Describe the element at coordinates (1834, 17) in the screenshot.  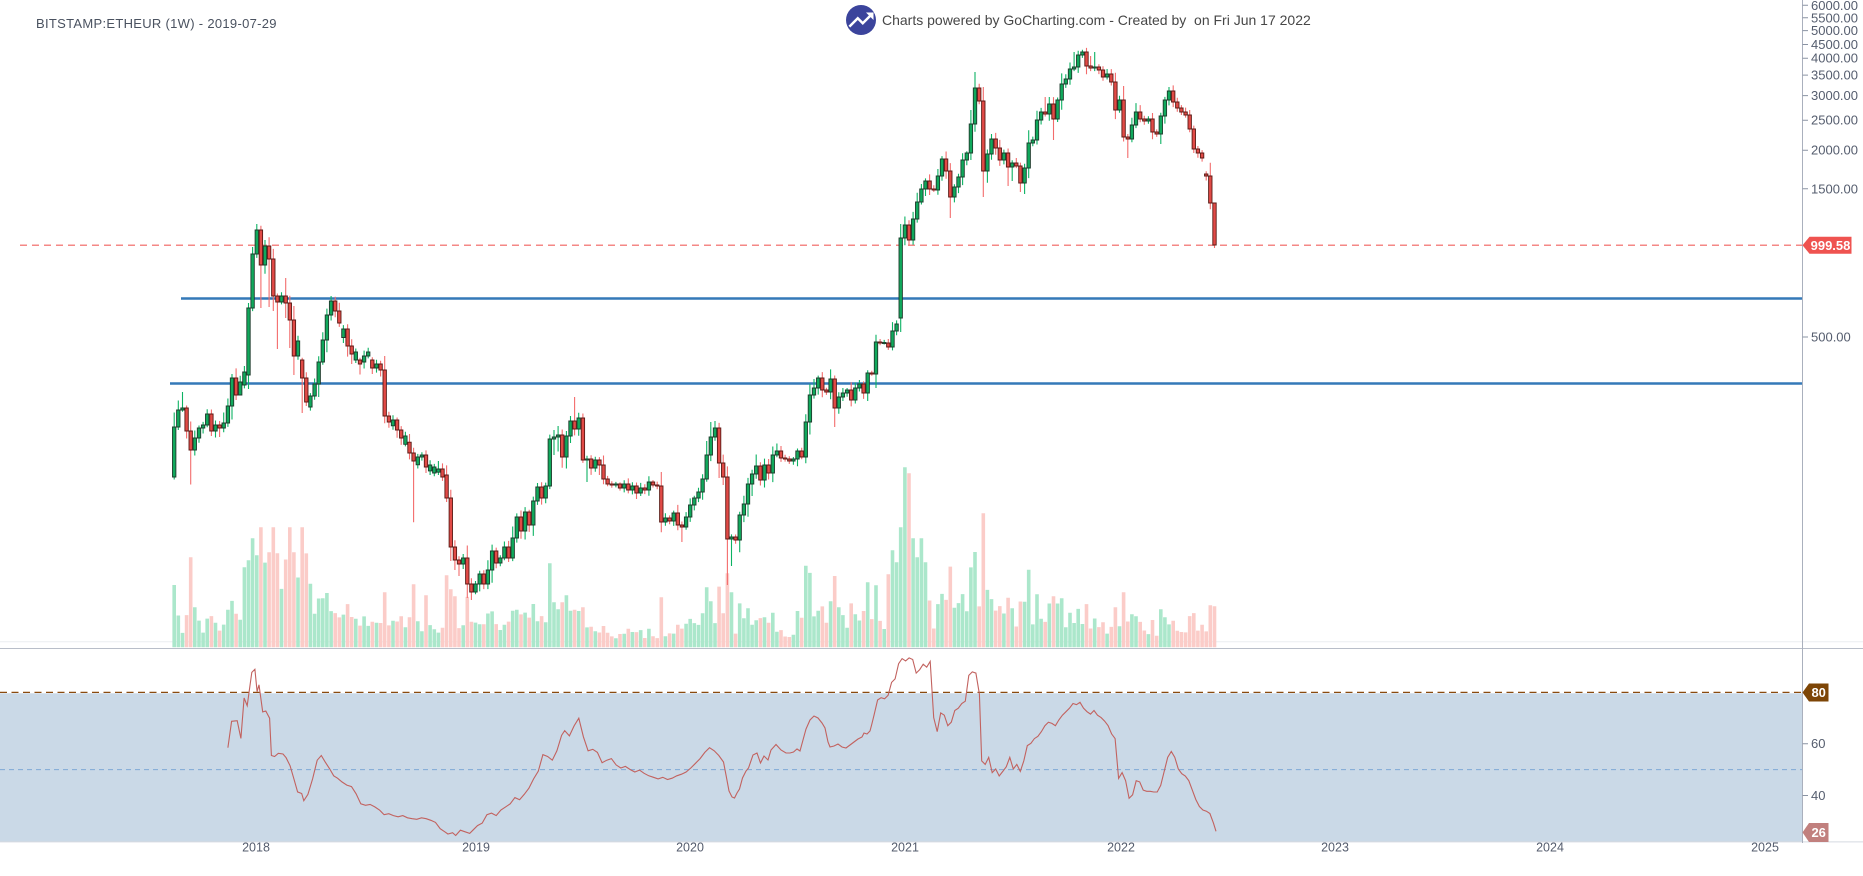
I see `svg-text: 5500.00` at that location.